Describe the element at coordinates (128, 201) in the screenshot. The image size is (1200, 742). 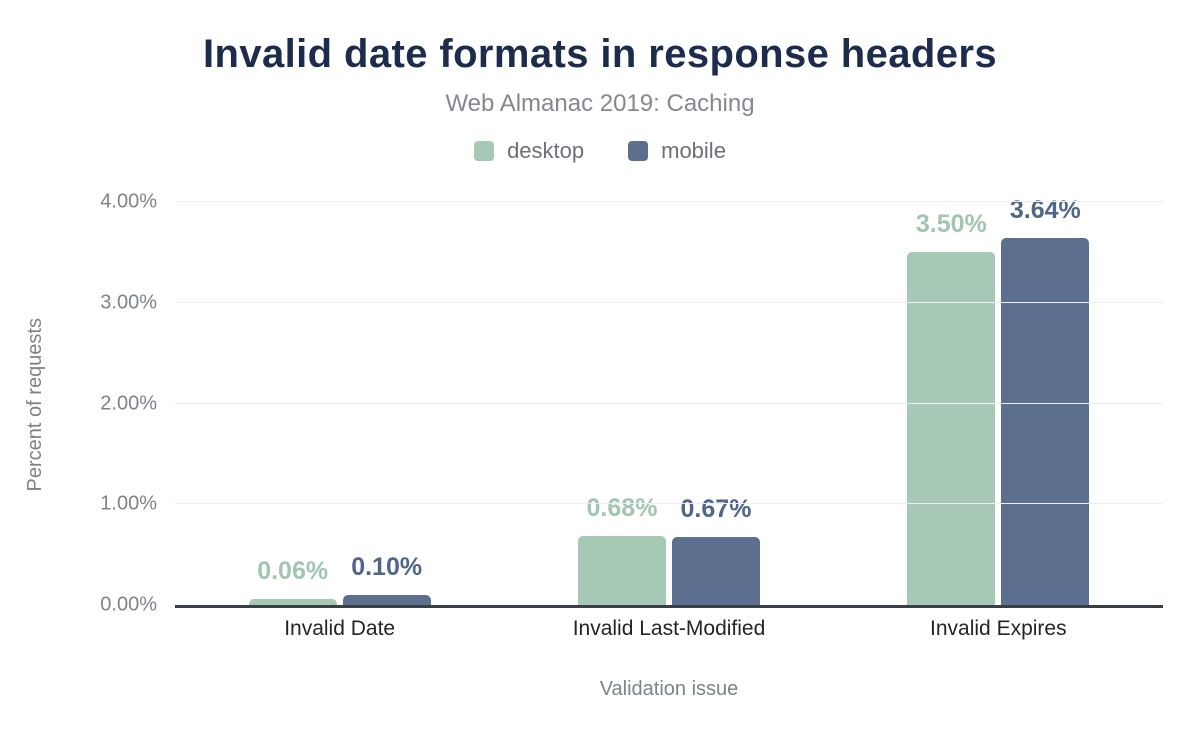
I see `y-tick-label: 4.00%` at that location.